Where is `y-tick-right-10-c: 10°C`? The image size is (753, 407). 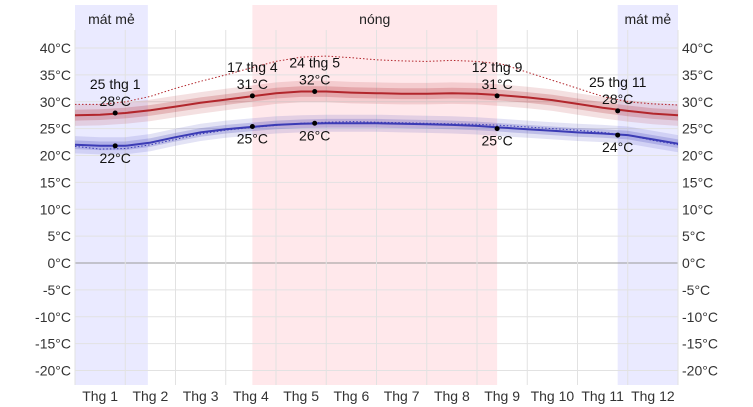 y-tick-right-10-c: 10°C is located at coordinates (697, 209).